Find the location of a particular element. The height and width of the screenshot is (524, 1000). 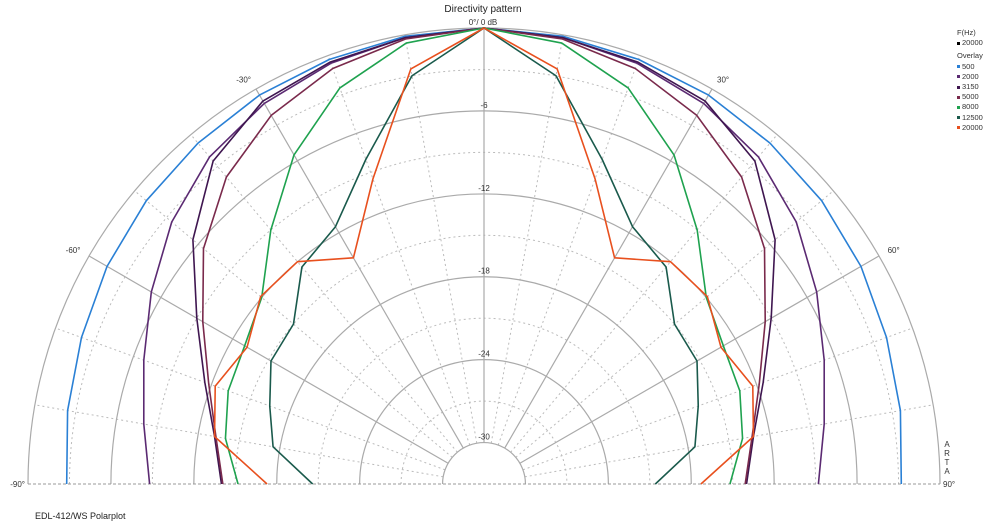

center-label: 0°/ 0 dB is located at coordinates (483, 22).